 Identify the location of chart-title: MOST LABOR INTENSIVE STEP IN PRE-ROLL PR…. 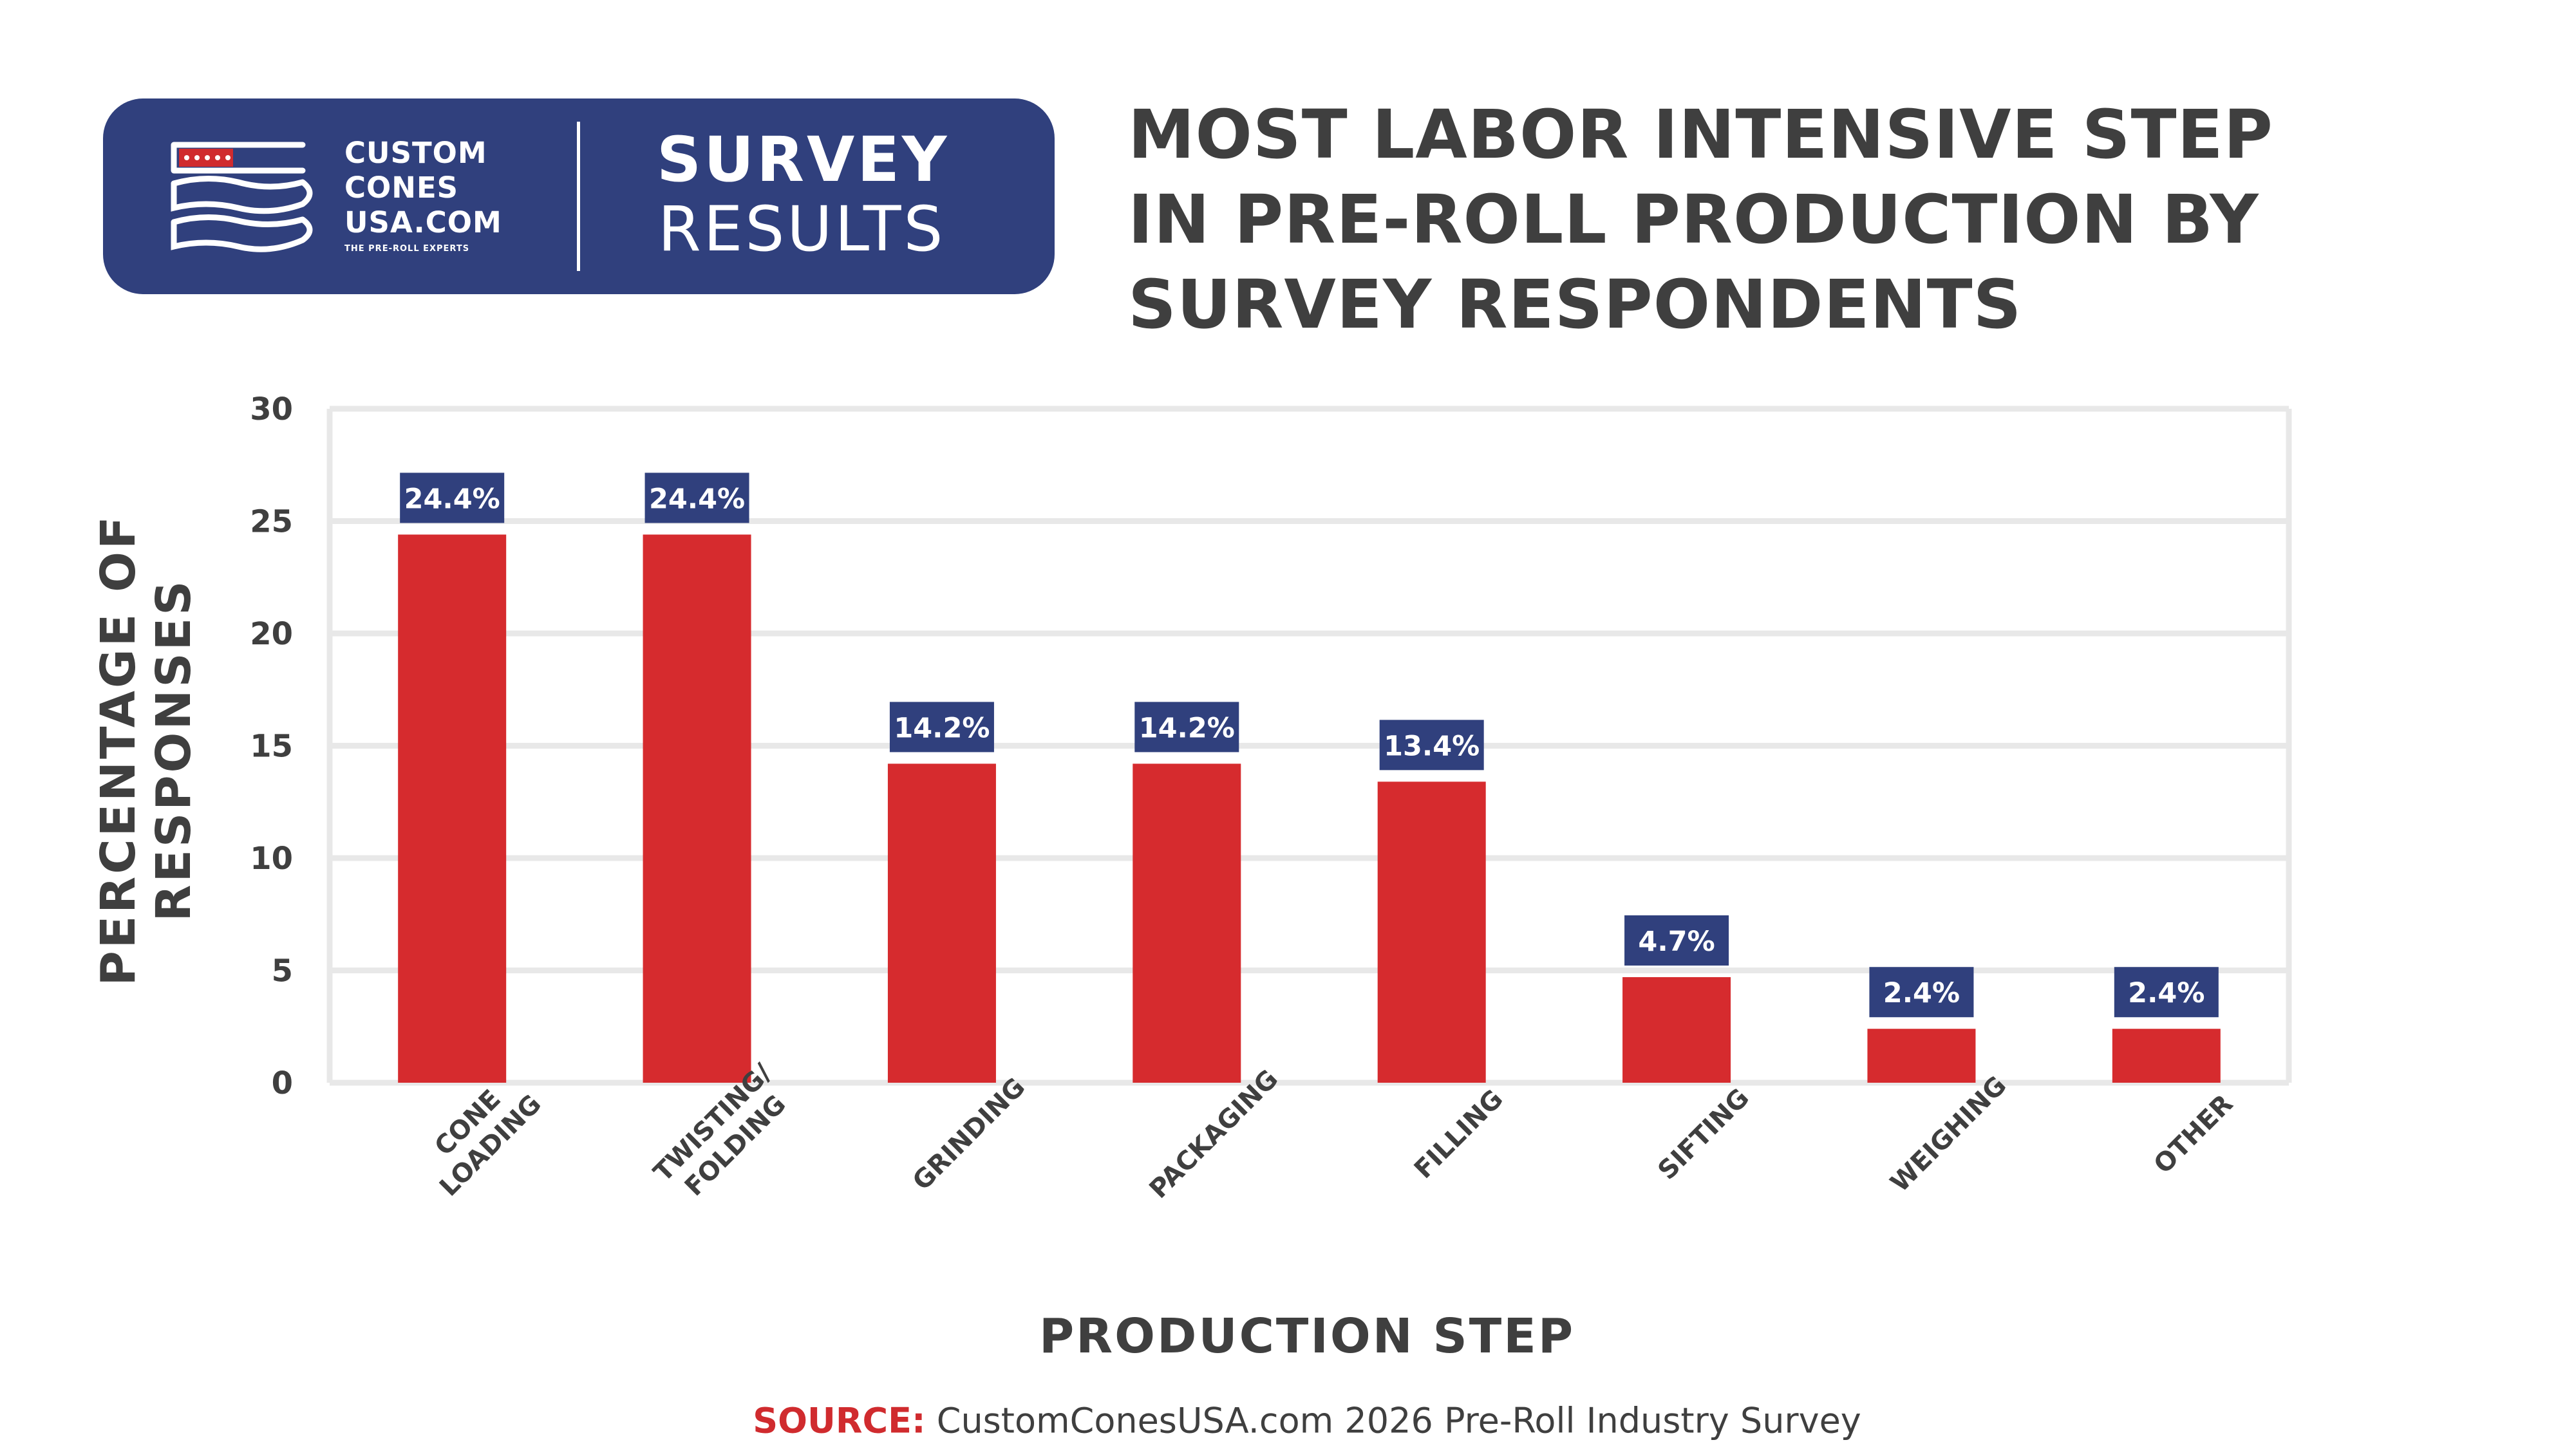
(1700, 219).